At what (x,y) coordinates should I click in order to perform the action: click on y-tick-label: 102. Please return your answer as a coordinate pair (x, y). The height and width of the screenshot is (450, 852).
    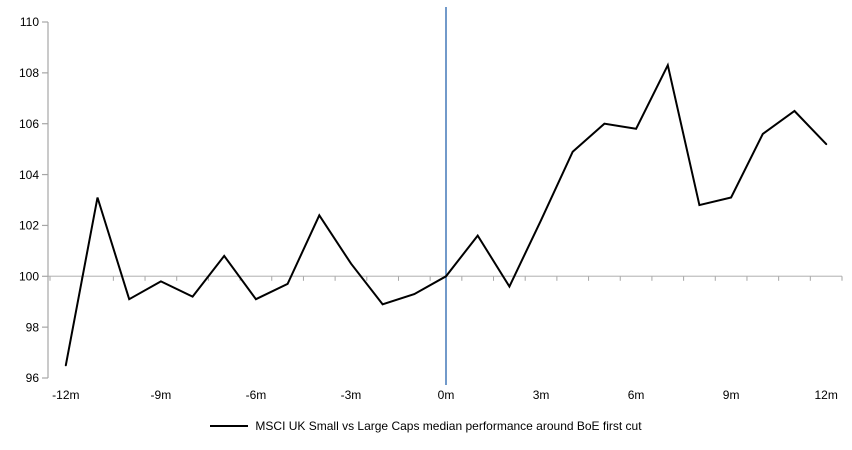
    Looking at the image, I should click on (29, 226).